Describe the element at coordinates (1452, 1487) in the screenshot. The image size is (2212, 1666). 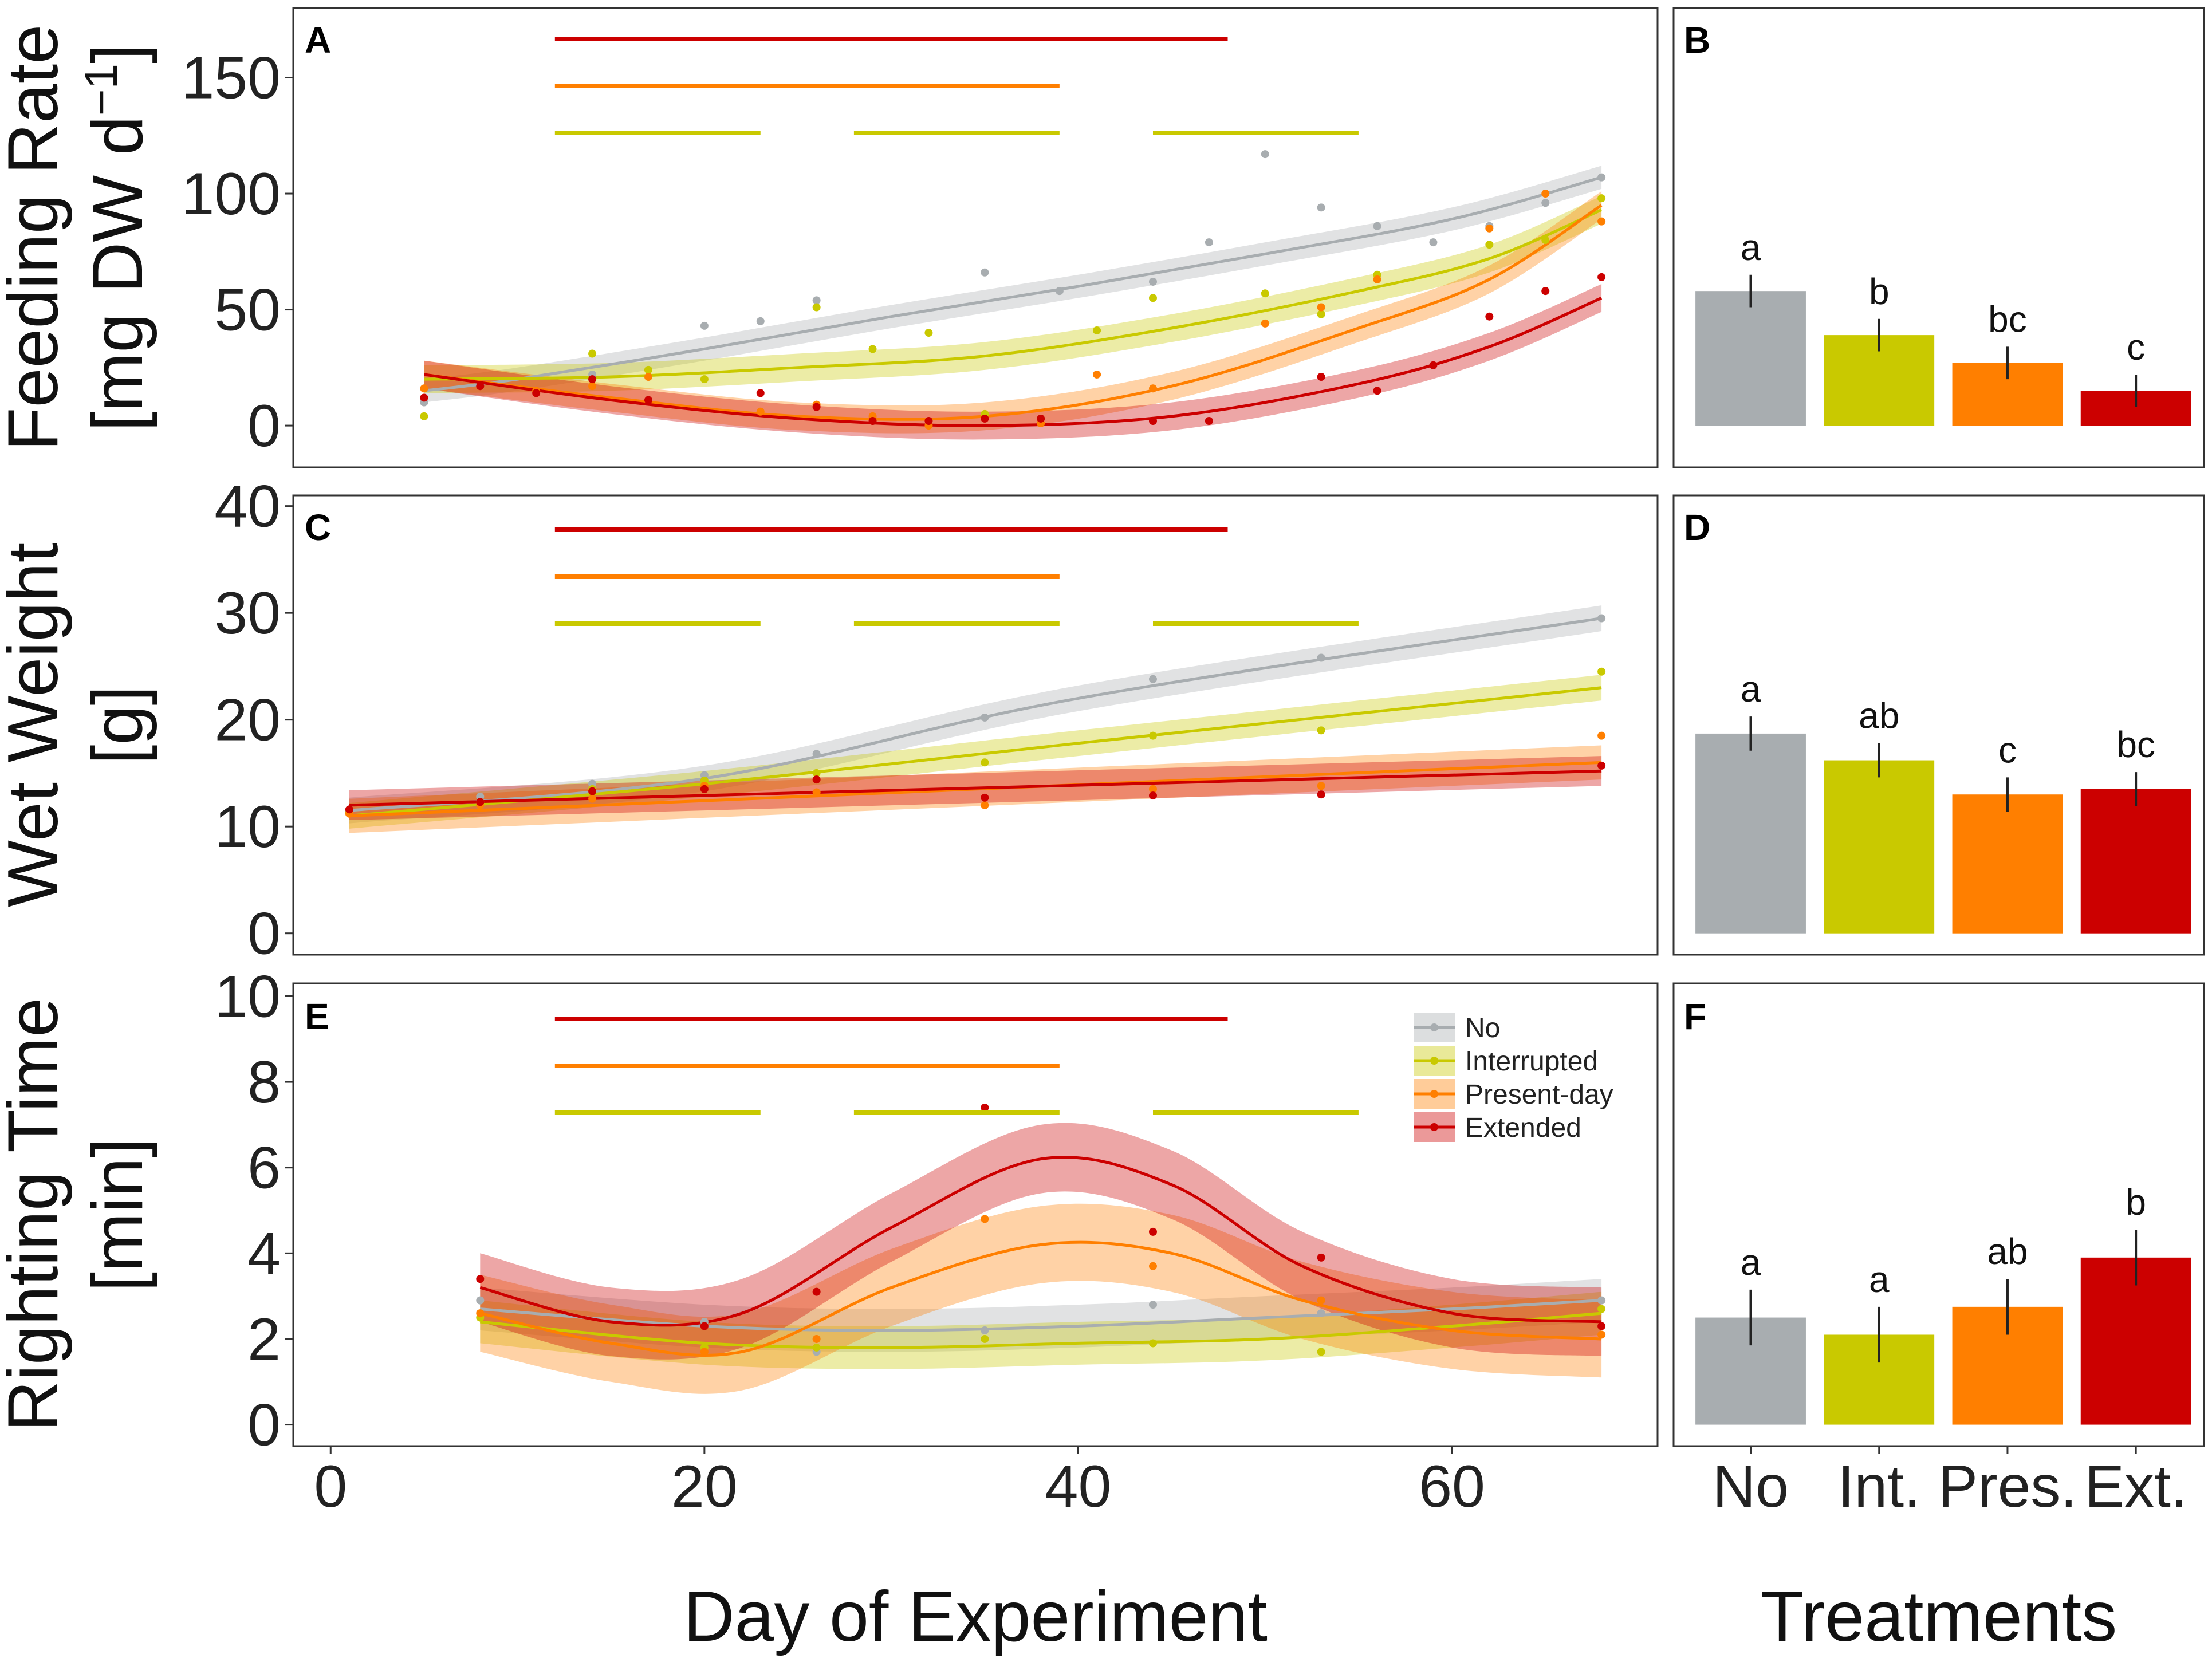
I see `xtick-label: 60` at that location.